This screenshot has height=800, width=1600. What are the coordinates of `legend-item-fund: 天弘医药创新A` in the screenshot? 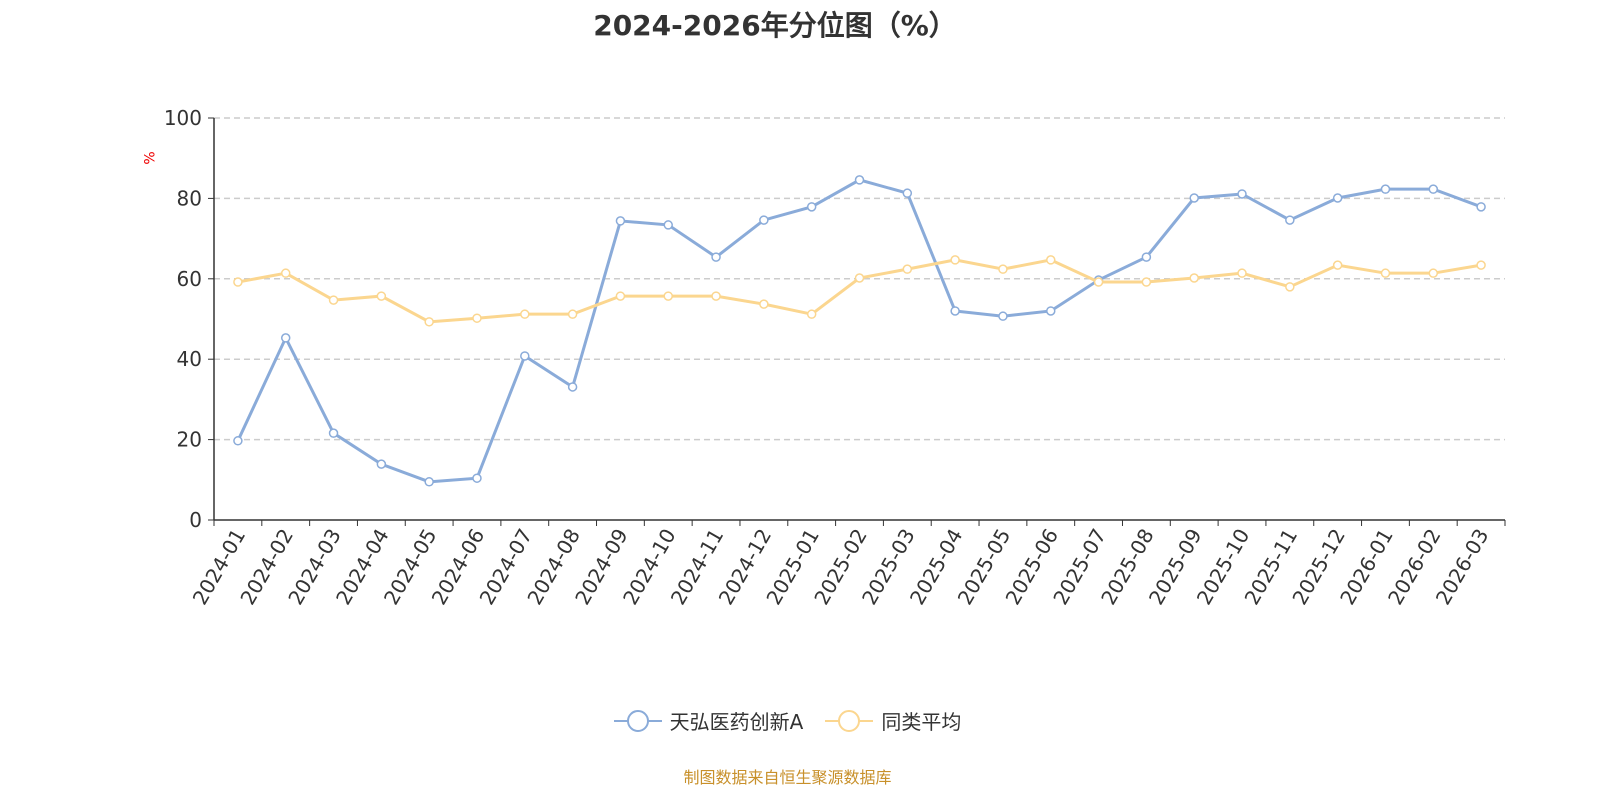 It's located at (708, 720).